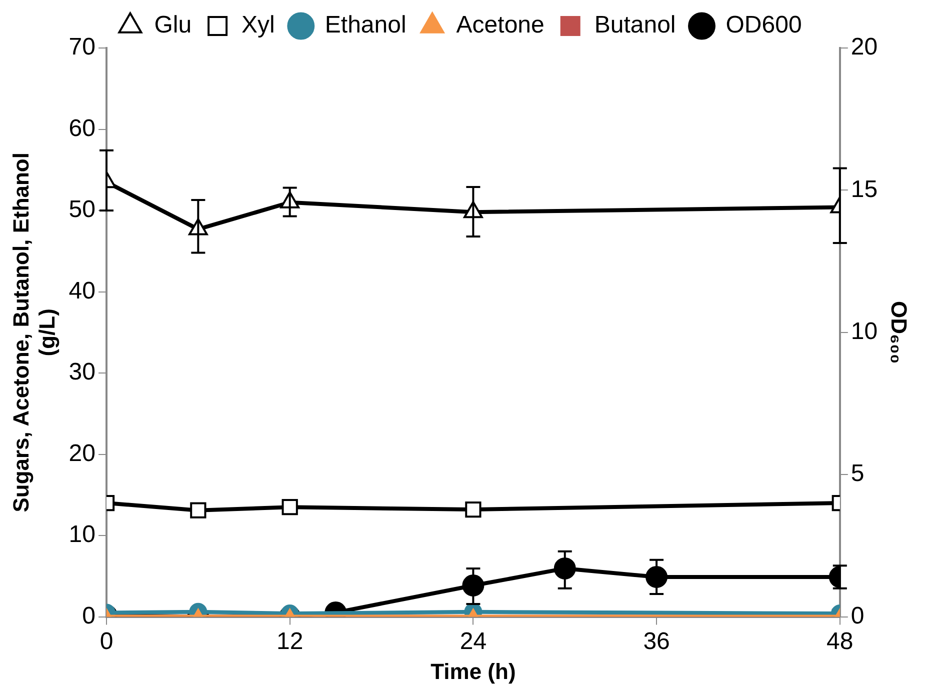 The width and height of the screenshot is (925, 686). Describe the element at coordinates (656, 641) in the screenshot. I see `x-tick-label: 36` at that location.